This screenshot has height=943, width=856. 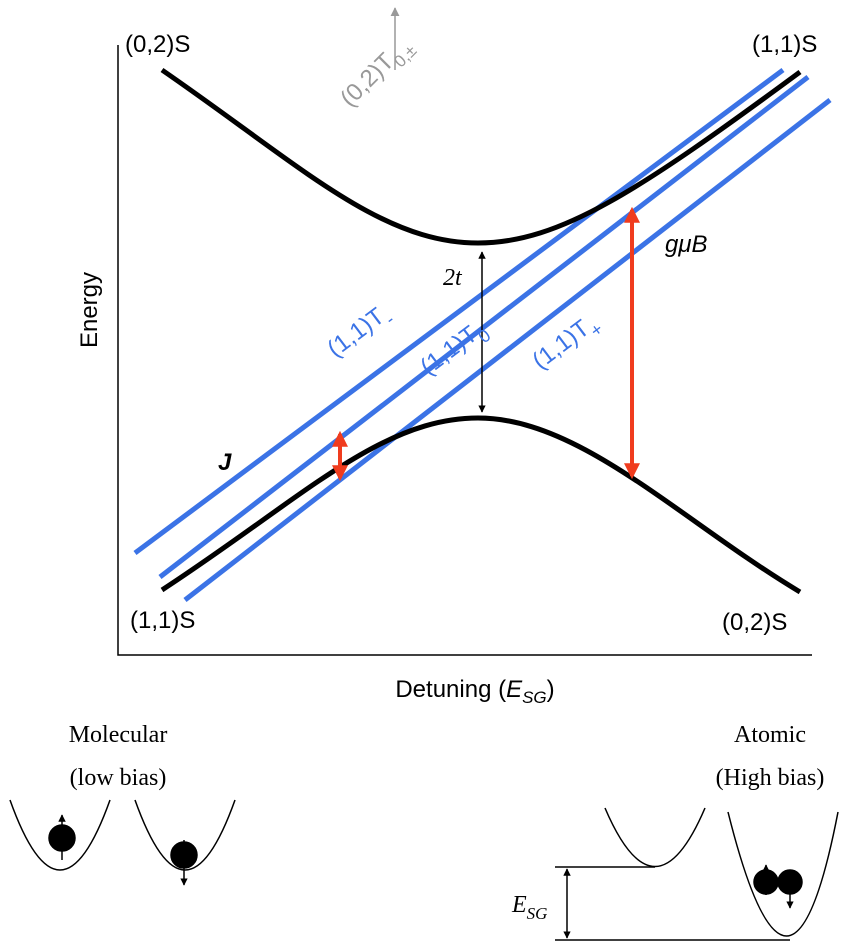 What do you see at coordinates (89, 310) in the screenshot?
I see `y-axis-label: Energy` at bounding box center [89, 310].